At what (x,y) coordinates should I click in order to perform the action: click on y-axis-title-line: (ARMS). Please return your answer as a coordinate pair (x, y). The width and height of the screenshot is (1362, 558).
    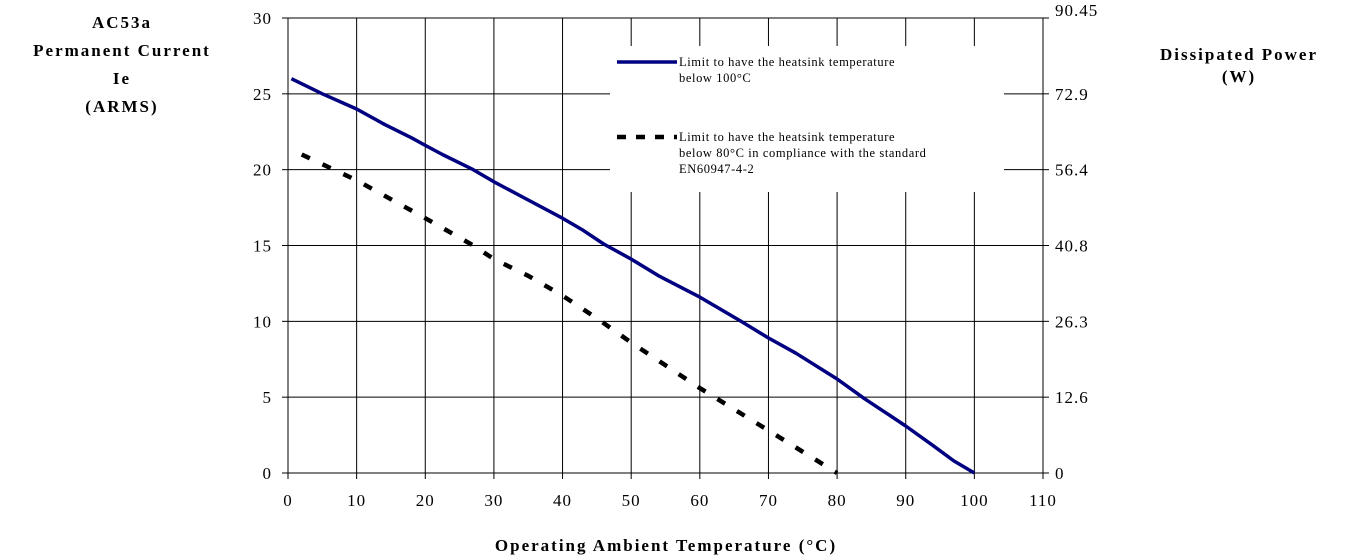
    Looking at the image, I should click on (121, 106).